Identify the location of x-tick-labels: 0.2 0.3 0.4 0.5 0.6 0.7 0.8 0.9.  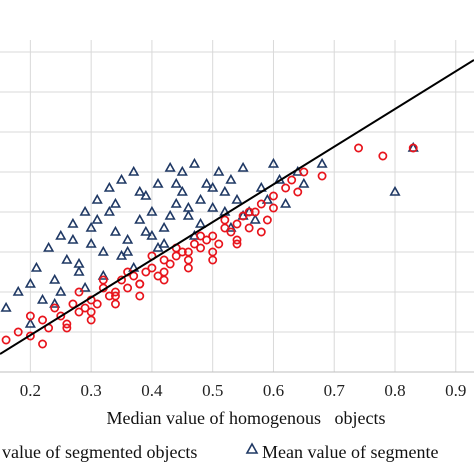
(243, 390).